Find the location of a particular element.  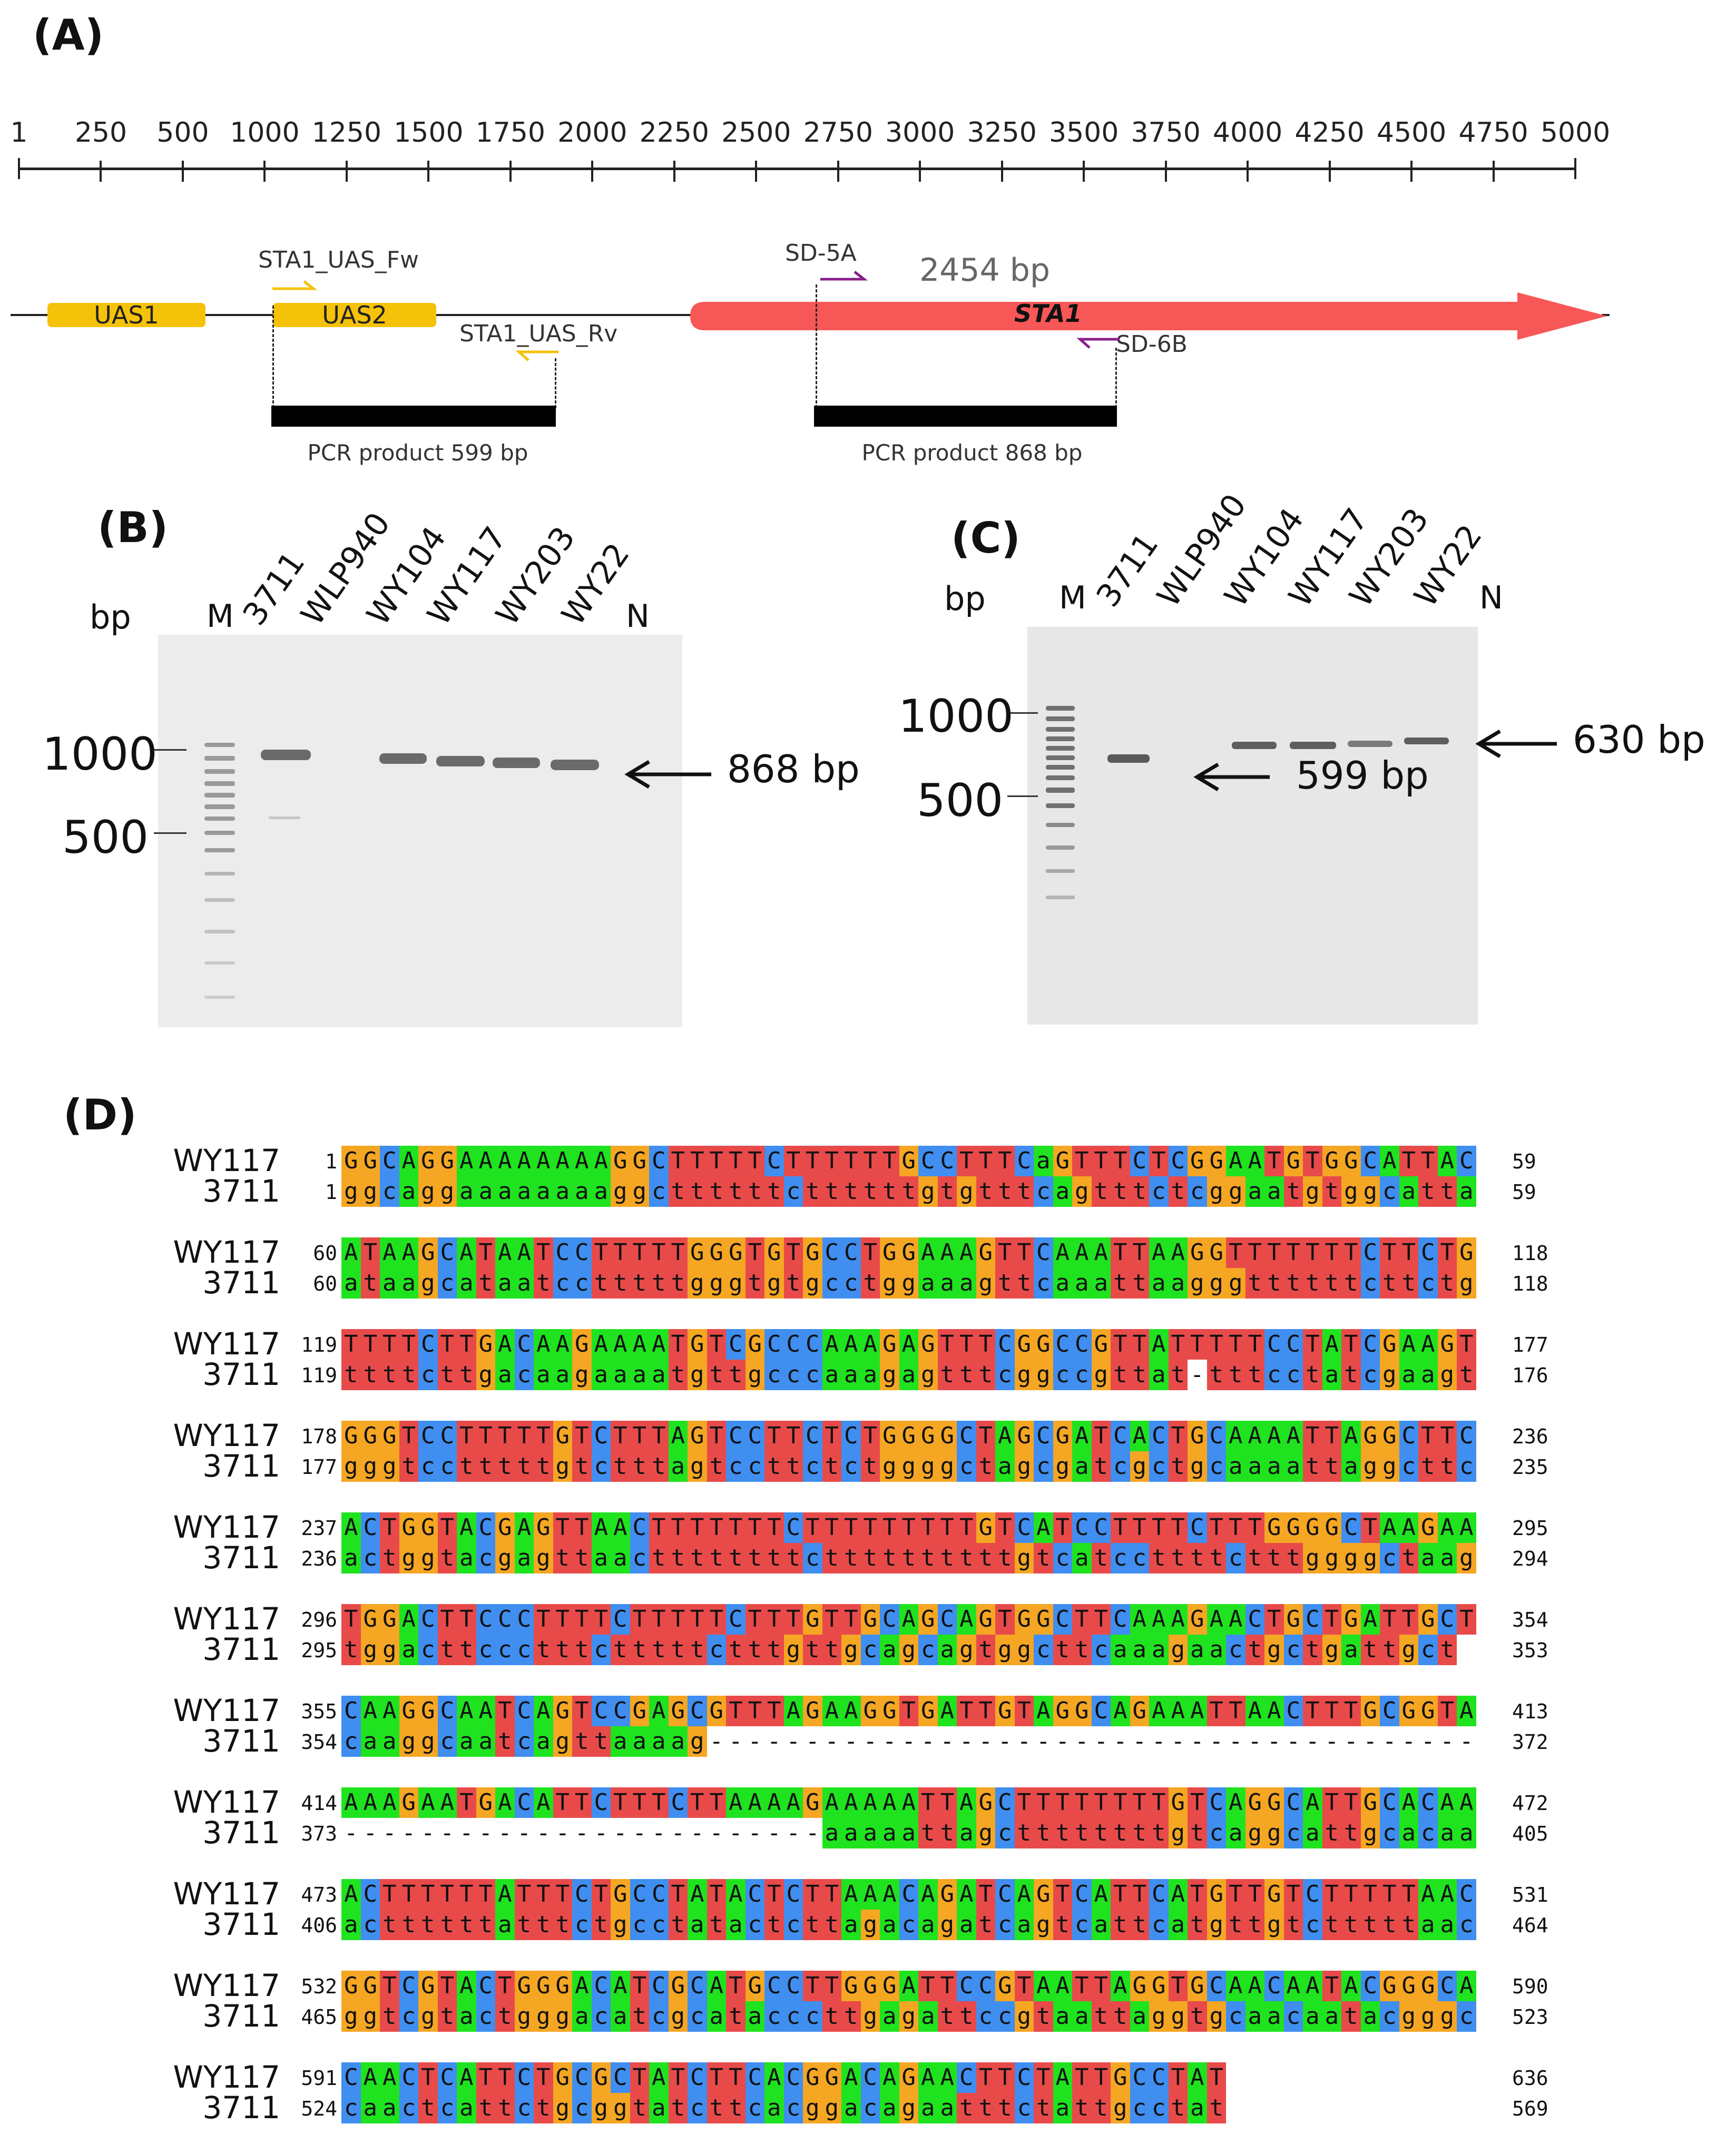

gel-b-arrow-icon is located at coordinates (667, 774).